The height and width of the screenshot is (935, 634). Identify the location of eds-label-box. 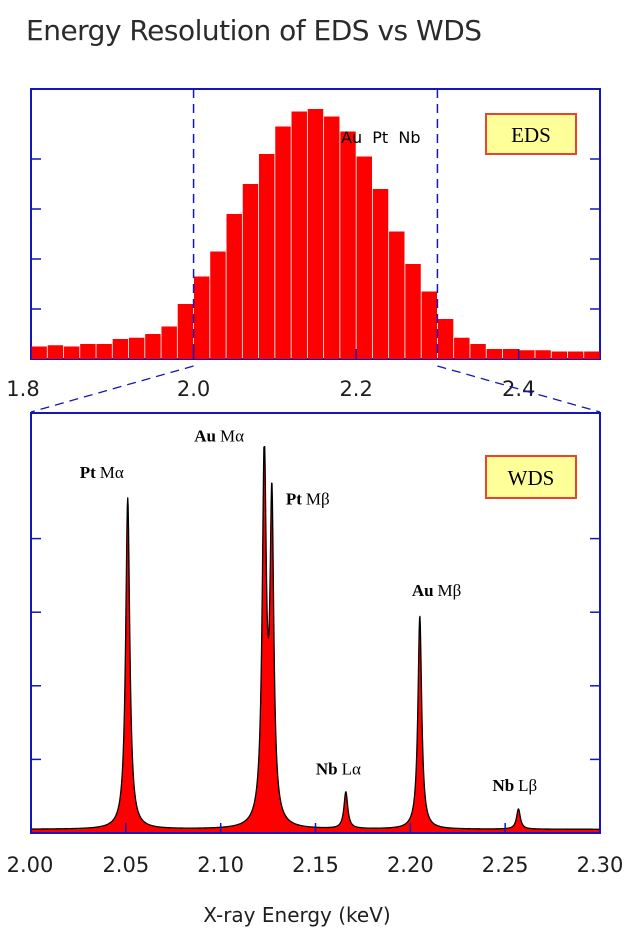
(531, 134).